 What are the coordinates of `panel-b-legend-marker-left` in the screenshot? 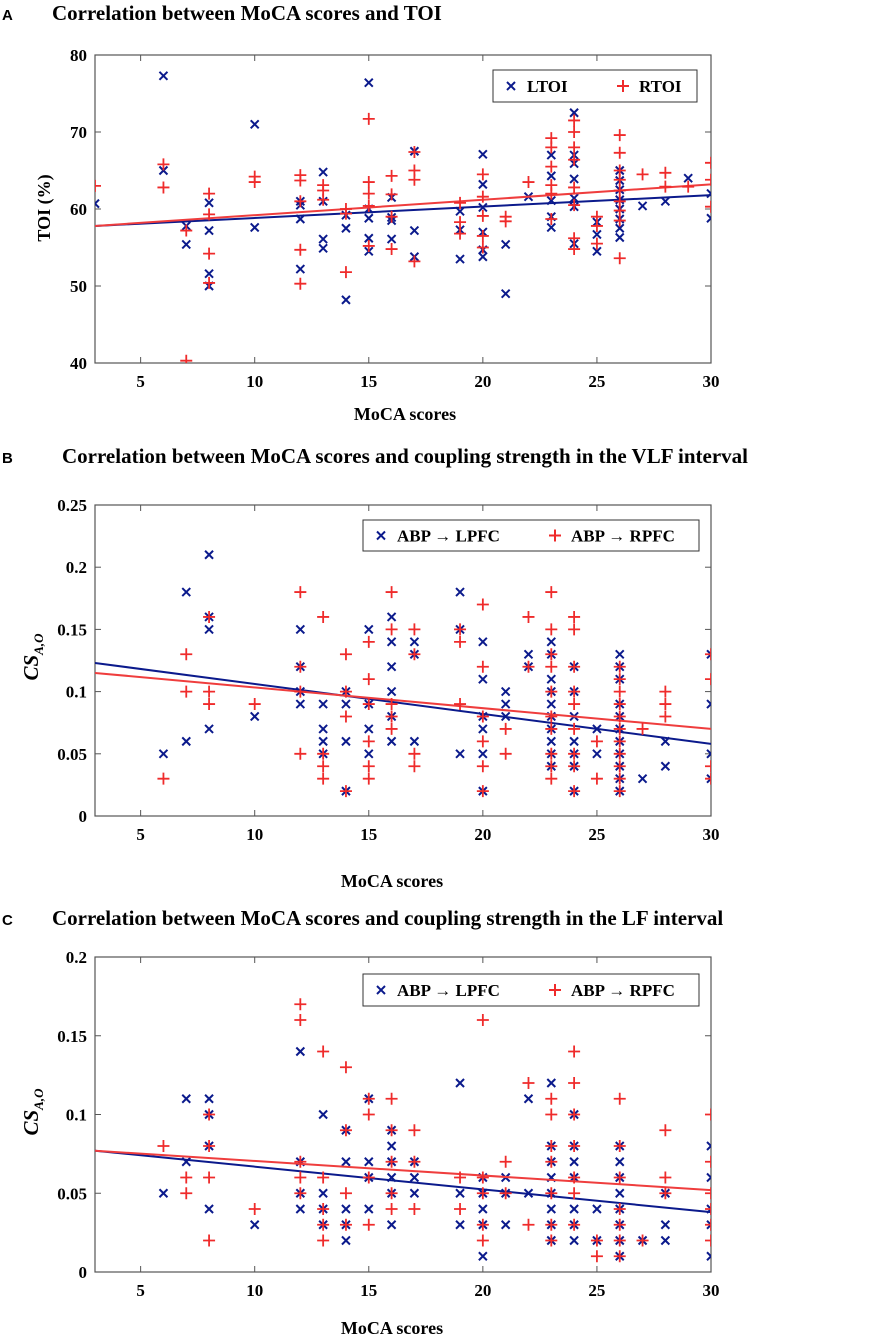 It's located at (381, 535).